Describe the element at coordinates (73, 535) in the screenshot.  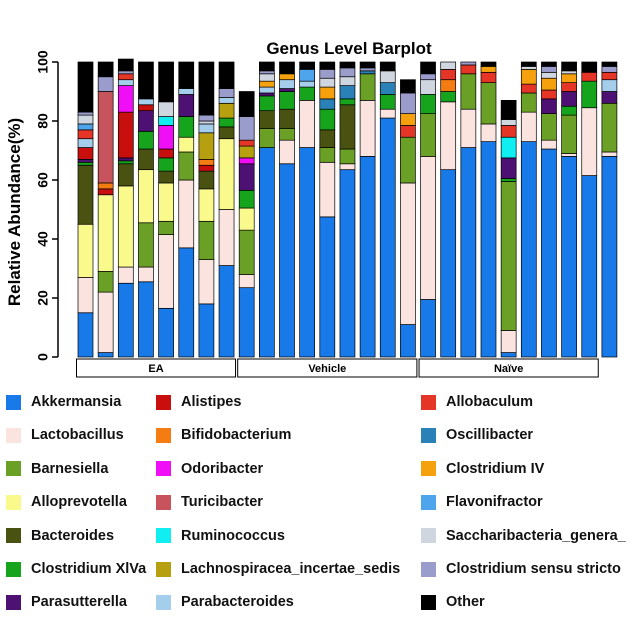
I see `legend-label: Bacteroides` at that location.